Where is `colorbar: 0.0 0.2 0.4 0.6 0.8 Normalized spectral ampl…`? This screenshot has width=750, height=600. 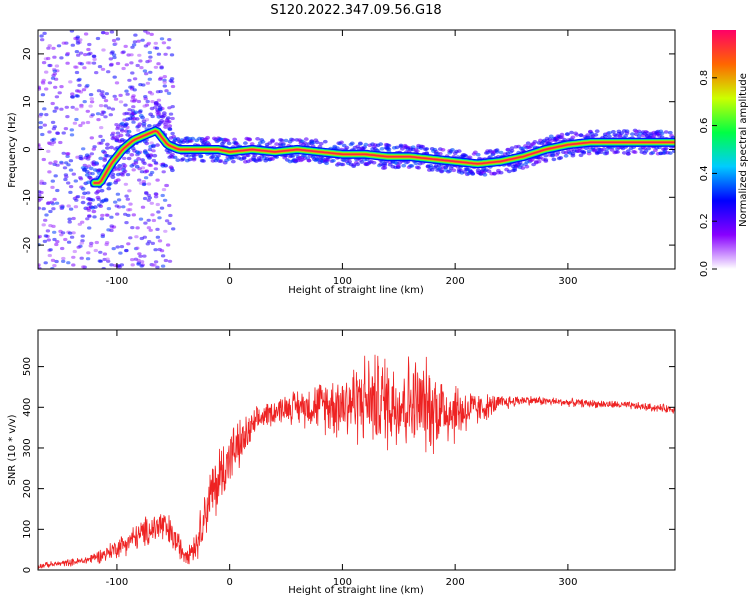 colorbar: 0.0 0.2 0.4 0.6 0.8 Normalized spectral ampl… is located at coordinates (724, 153).